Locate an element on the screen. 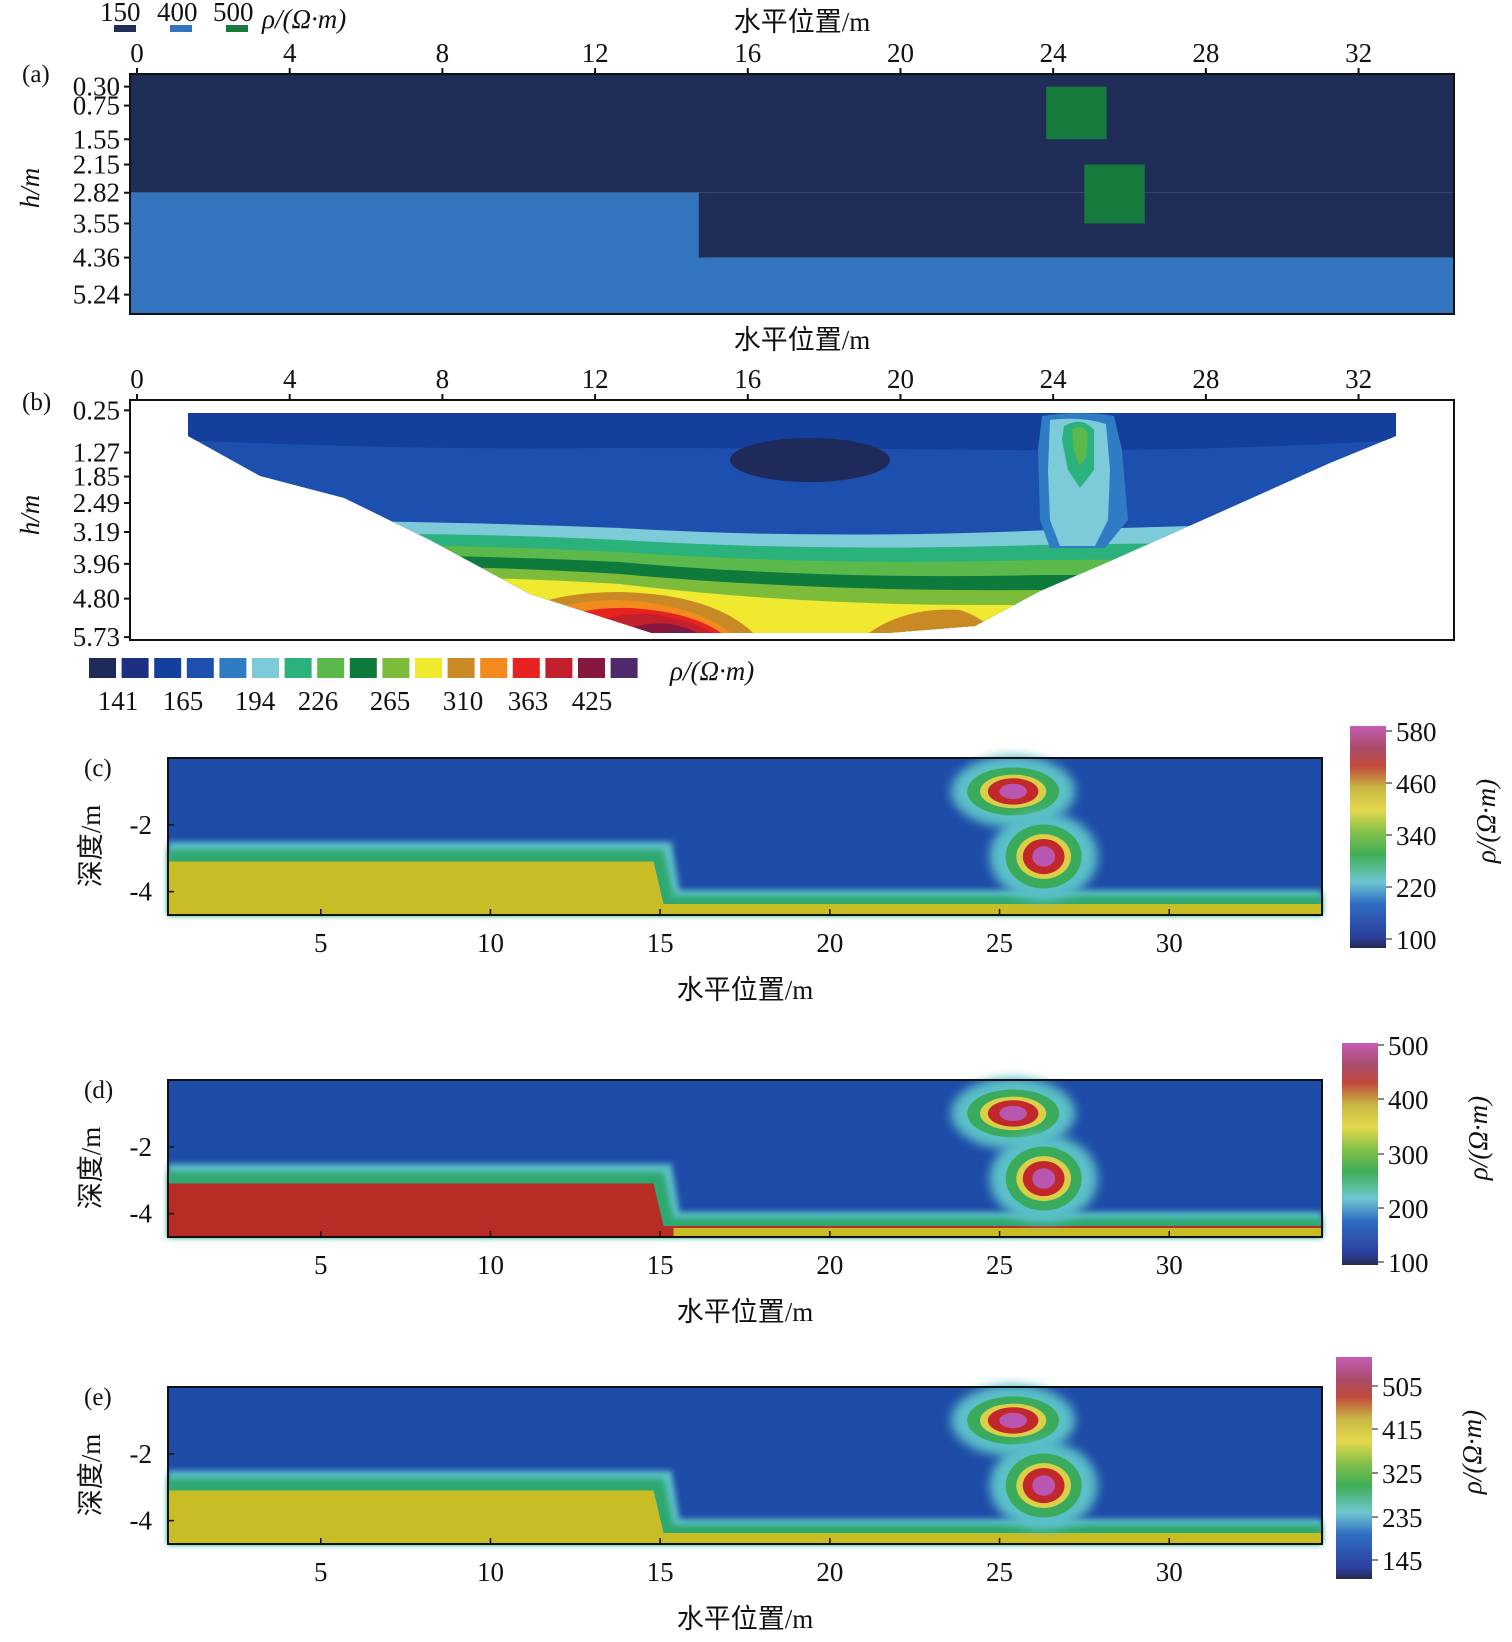 The width and height of the screenshot is (1512, 1642). panel-c-ylabel: 深度/m is located at coordinates (91, 846).